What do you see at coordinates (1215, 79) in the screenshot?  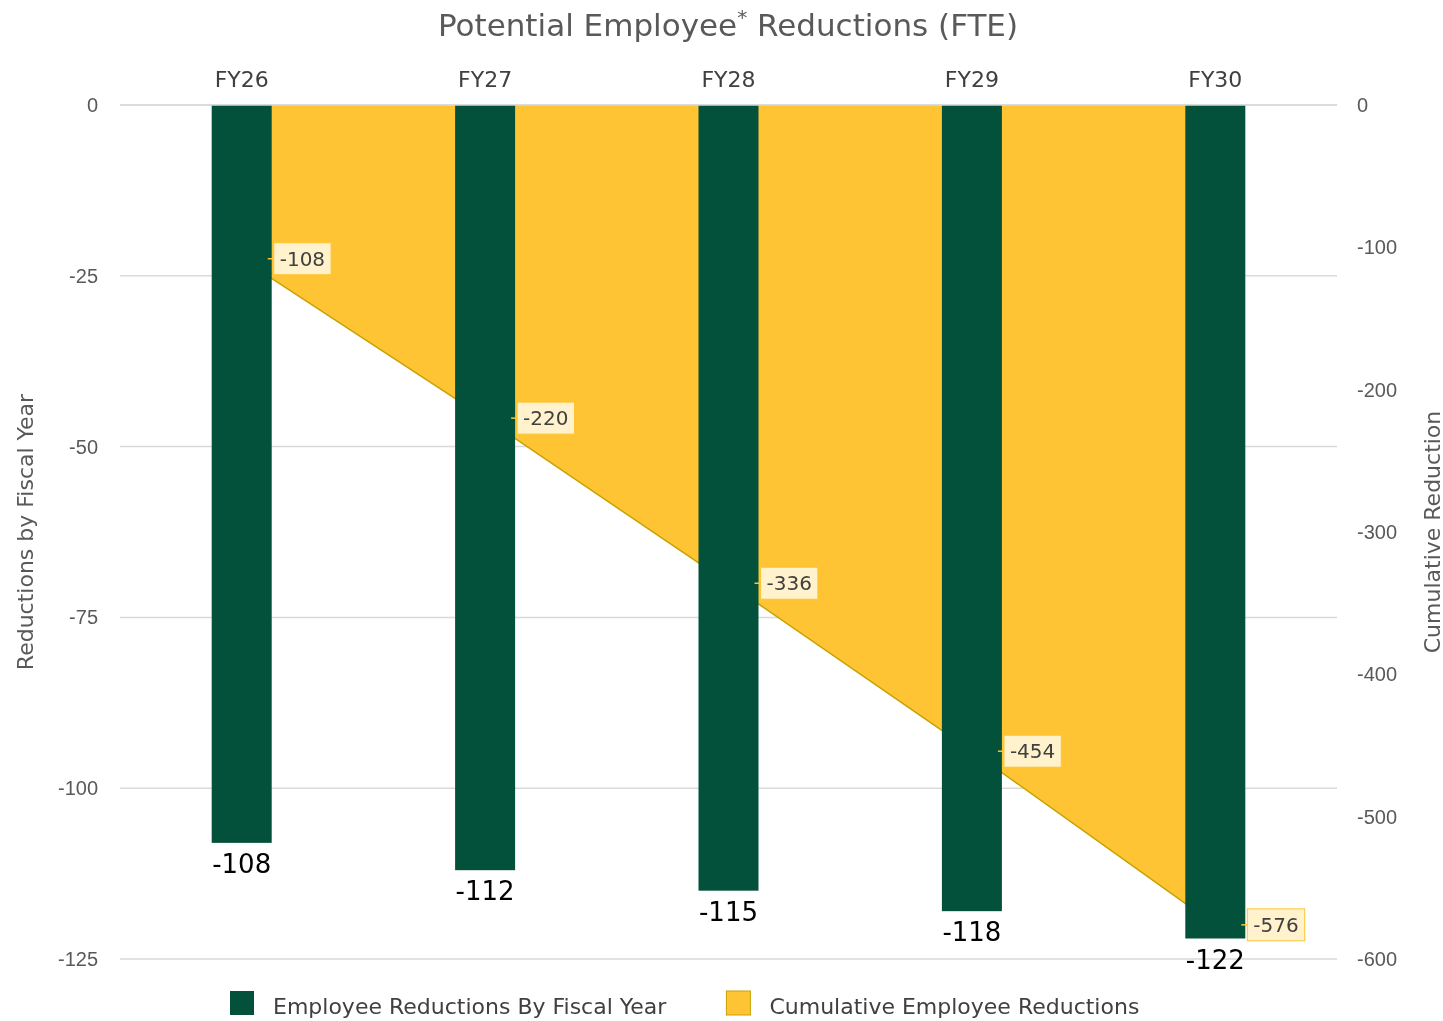 I see `x-tick-label: FY30` at bounding box center [1215, 79].